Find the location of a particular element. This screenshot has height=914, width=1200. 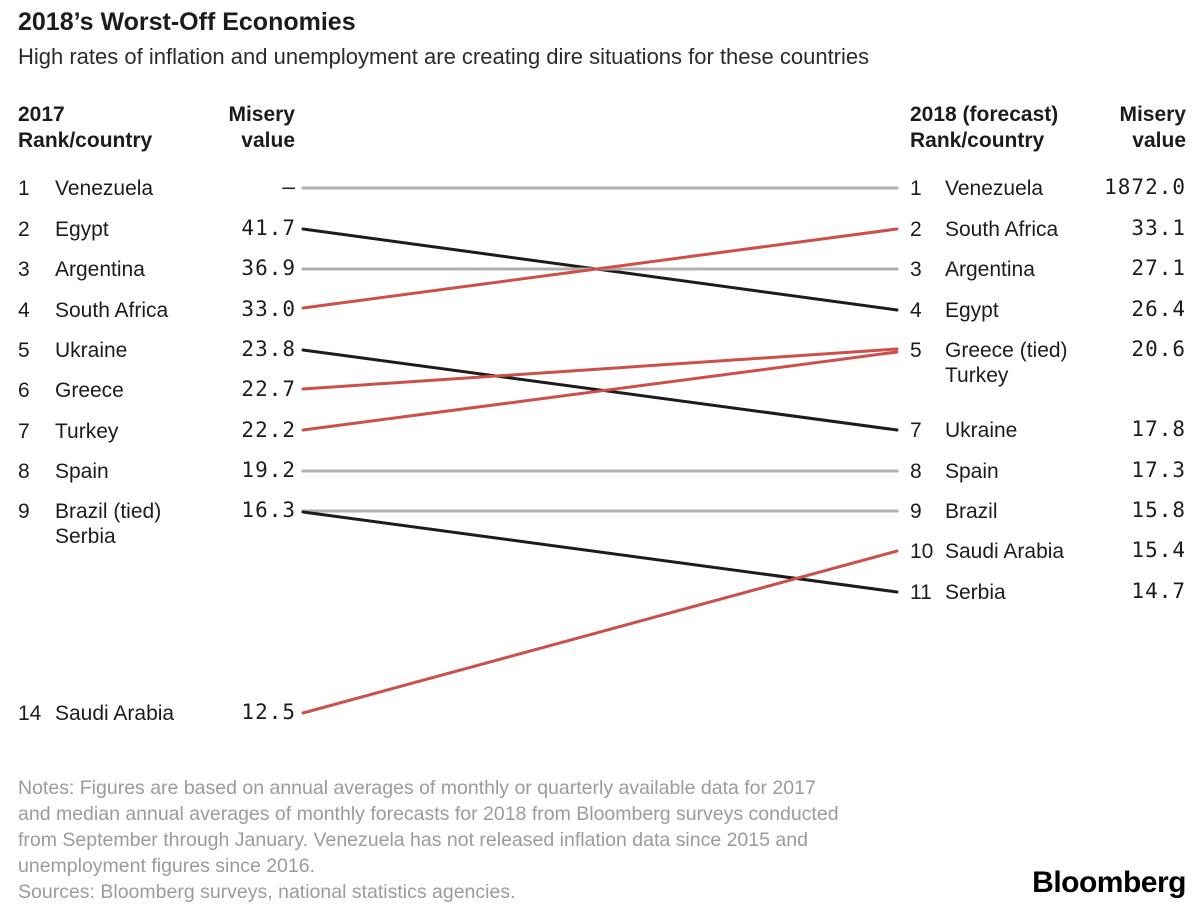

country-label: Spain is located at coordinates (972, 471).